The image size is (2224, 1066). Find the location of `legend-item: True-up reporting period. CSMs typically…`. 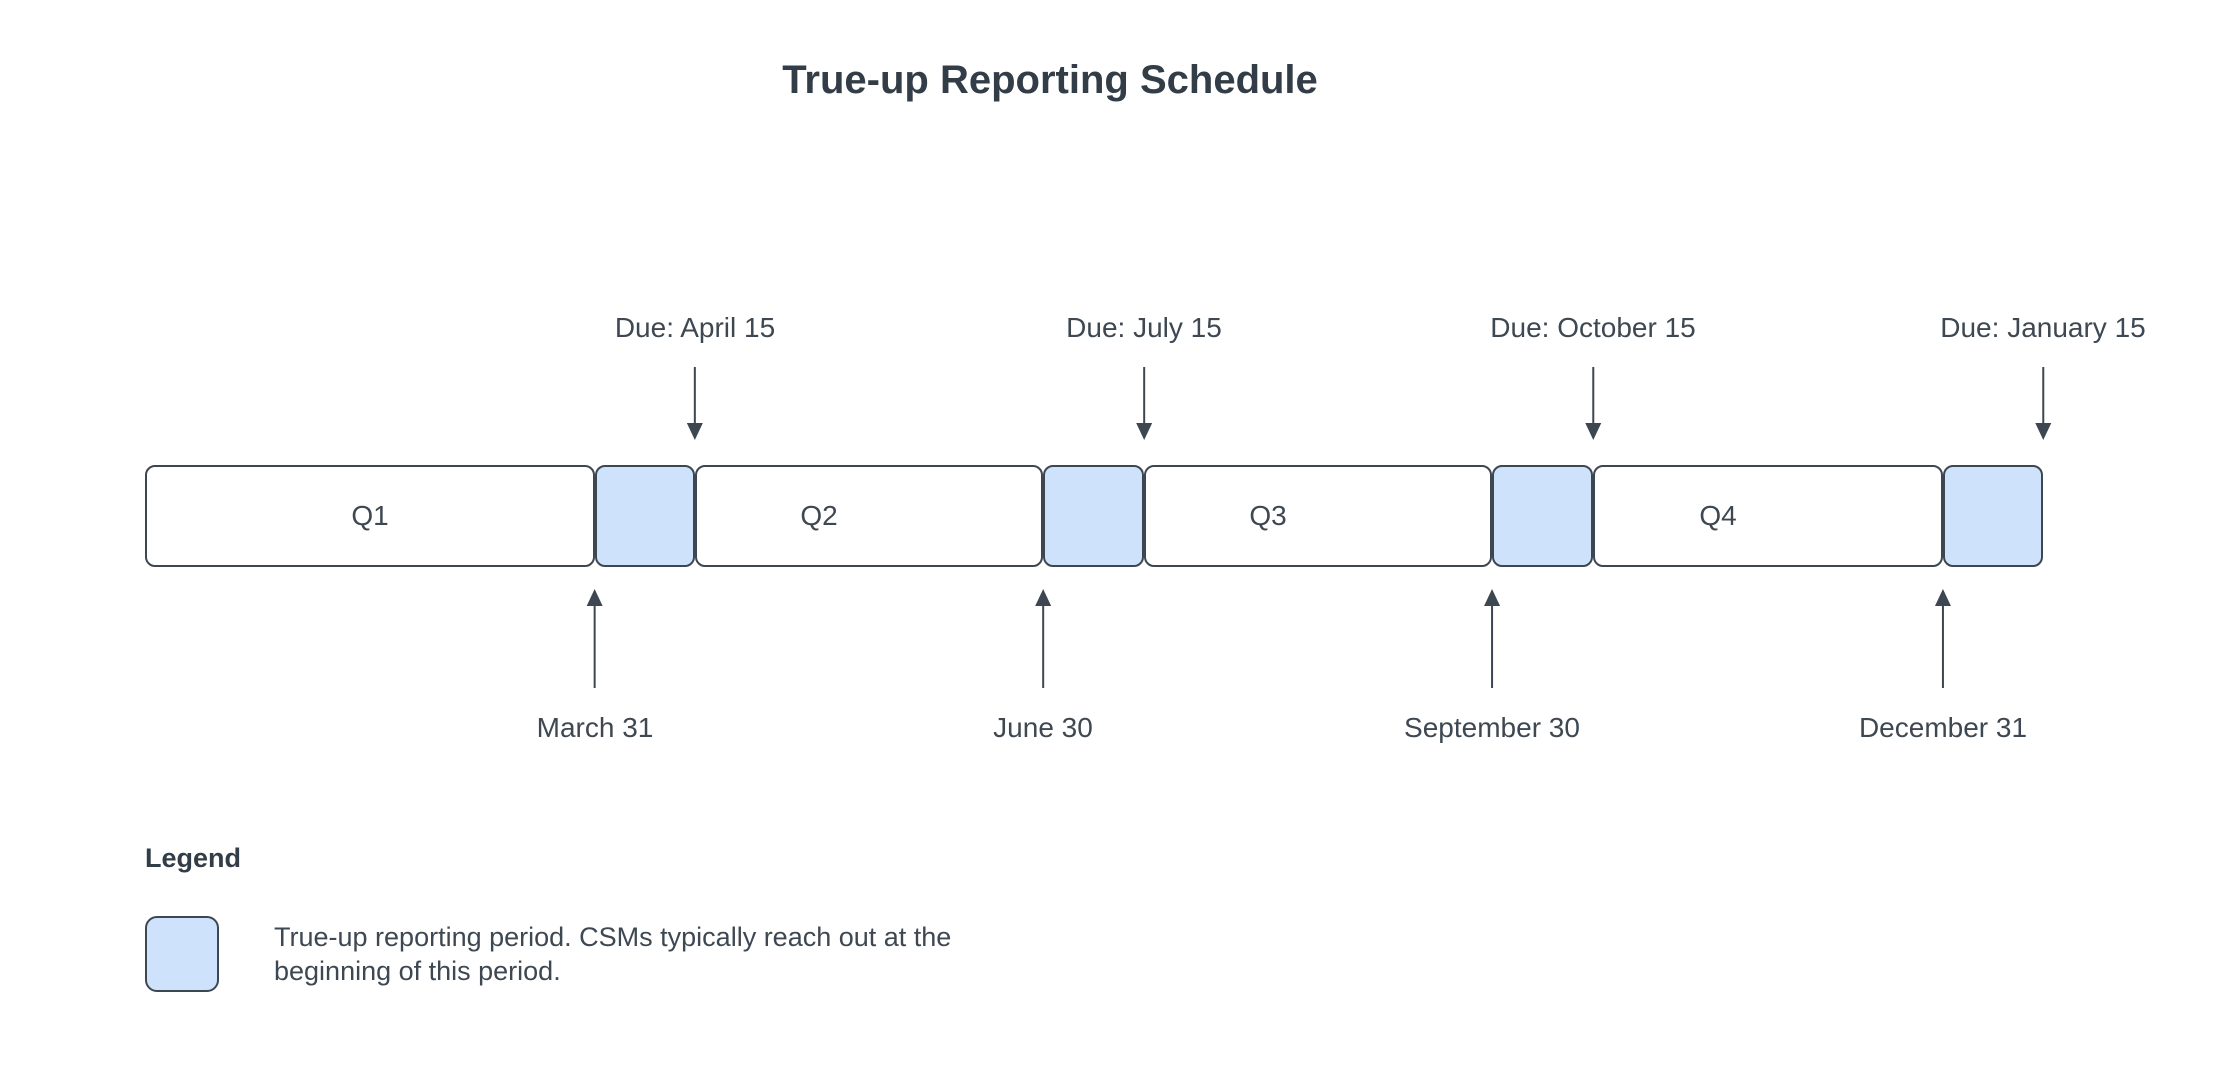

legend-item: True-up reporting period. CSMs typically… is located at coordinates (559, 954).